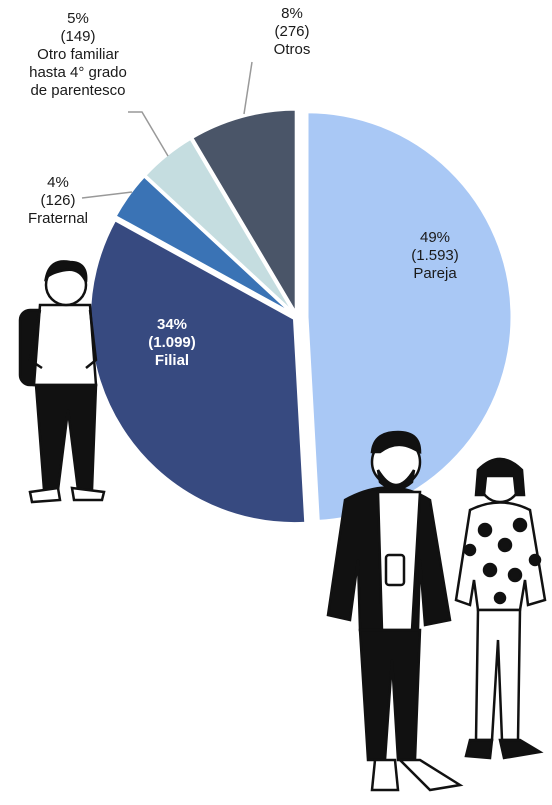  I want to click on label-line: 8%, so click(292, 13).